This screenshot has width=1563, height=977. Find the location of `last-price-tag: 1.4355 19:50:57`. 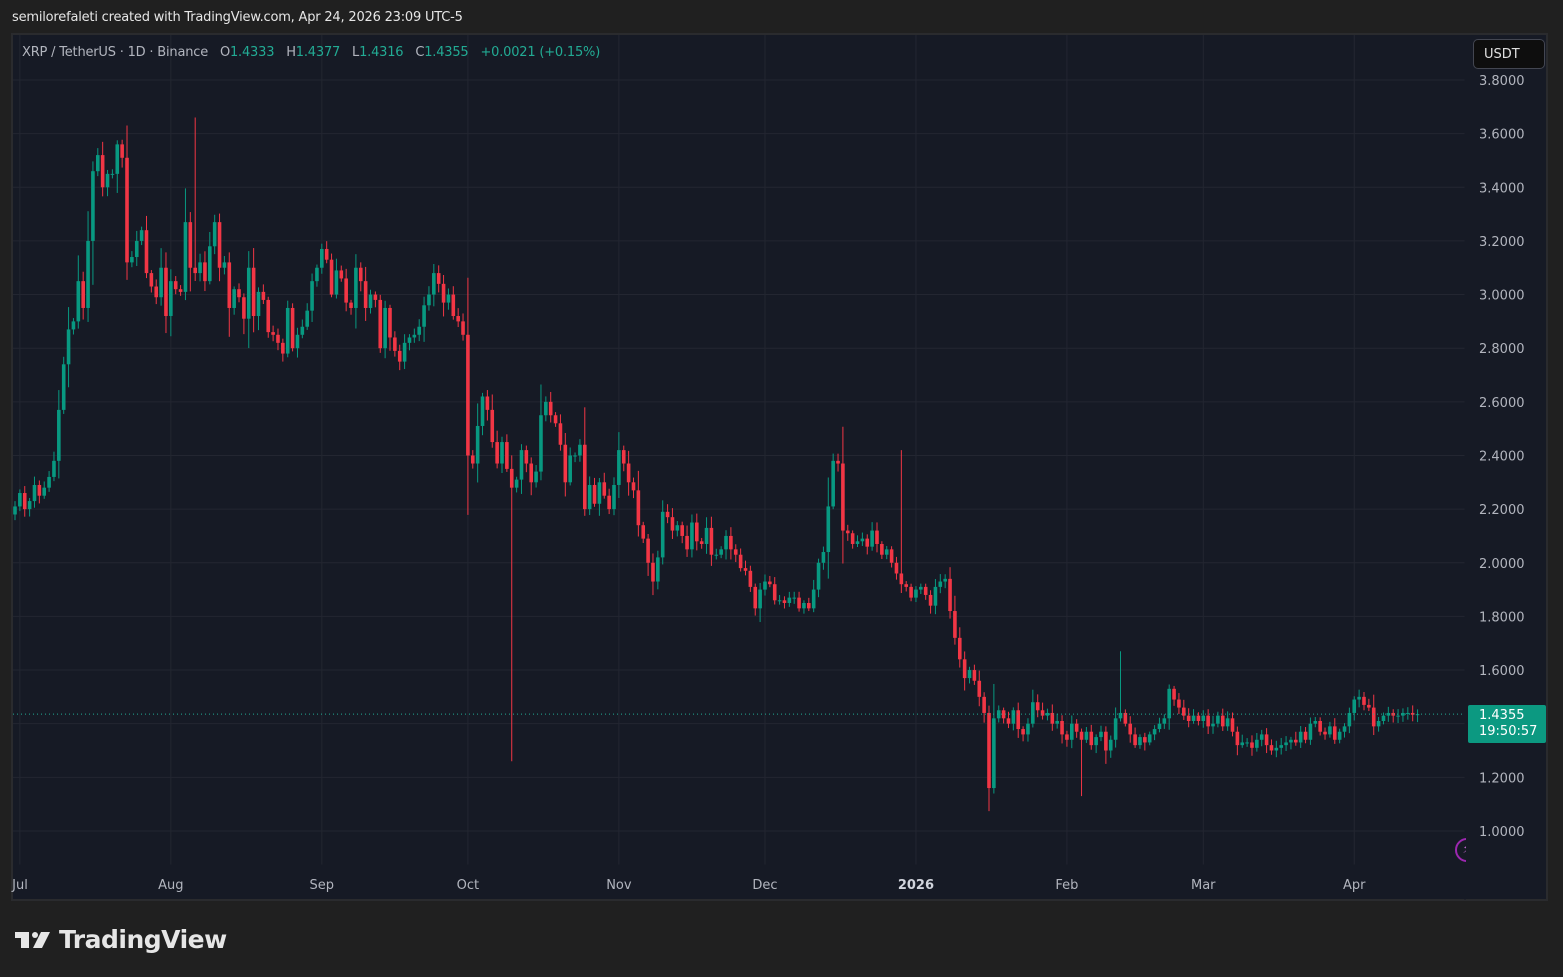

last-price-tag: 1.4355 19:50:57 is located at coordinates (1507, 724).